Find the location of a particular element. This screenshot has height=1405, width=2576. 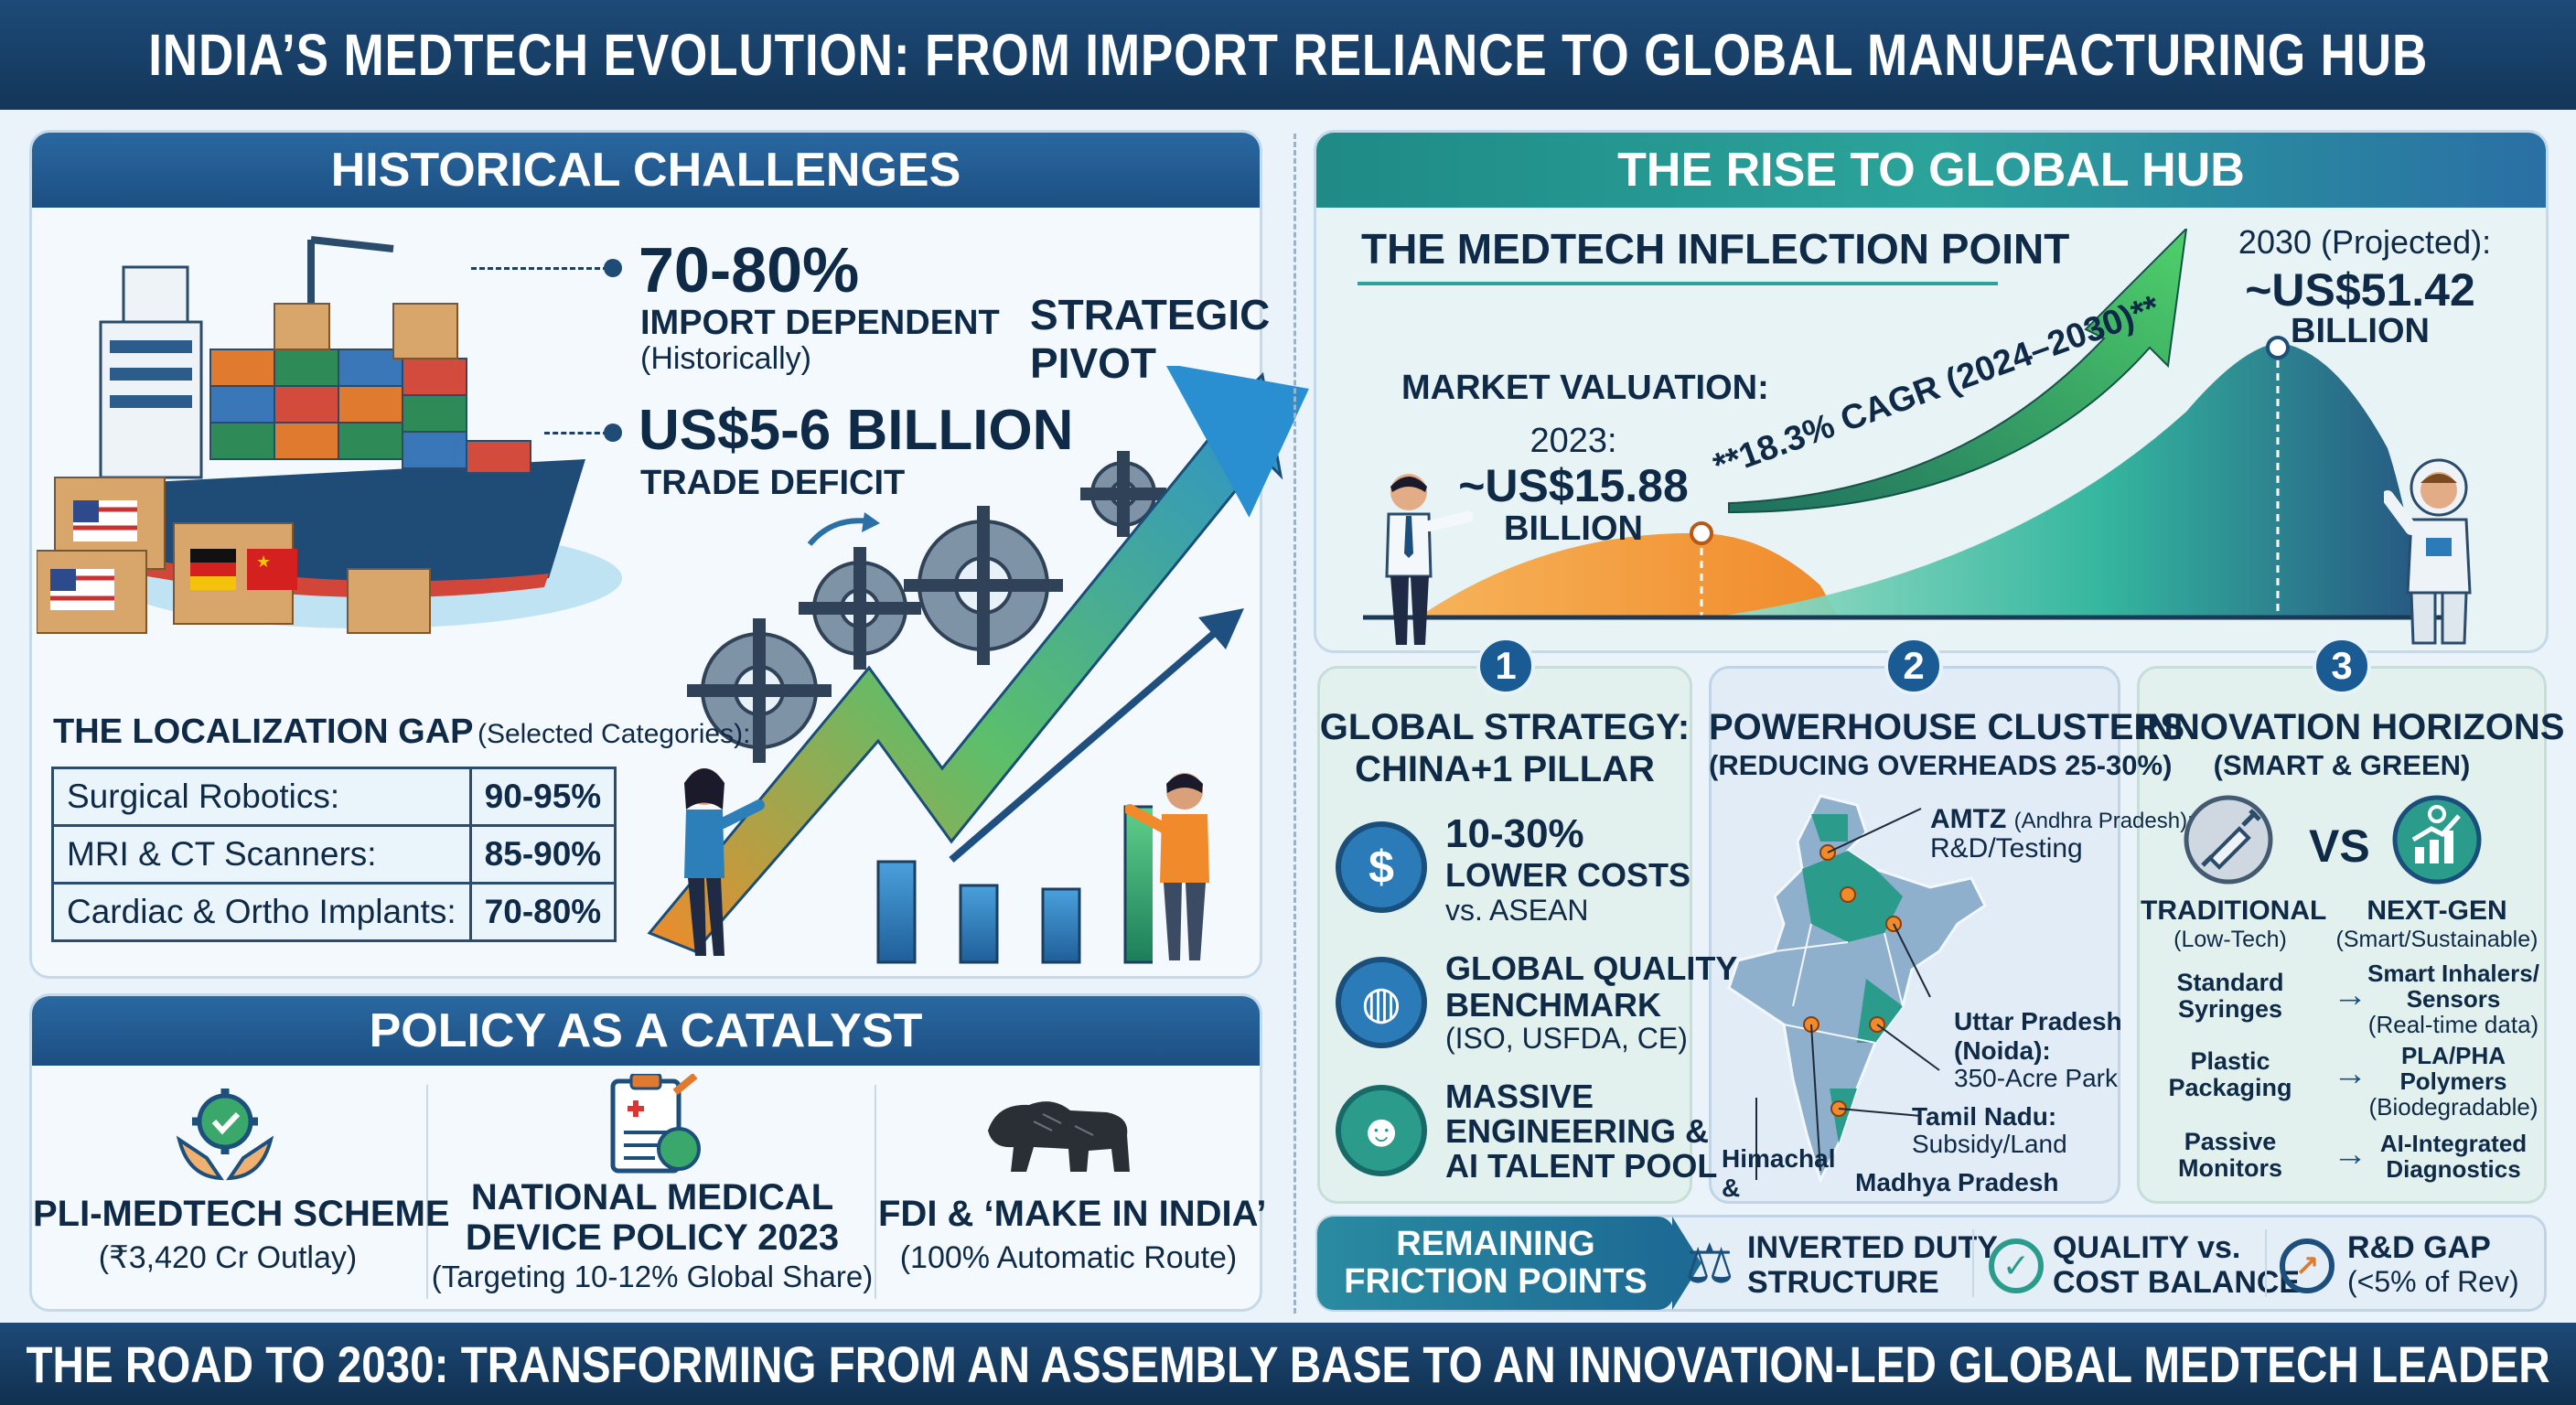

research-icon: ↗ is located at coordinates (2307, 1266).